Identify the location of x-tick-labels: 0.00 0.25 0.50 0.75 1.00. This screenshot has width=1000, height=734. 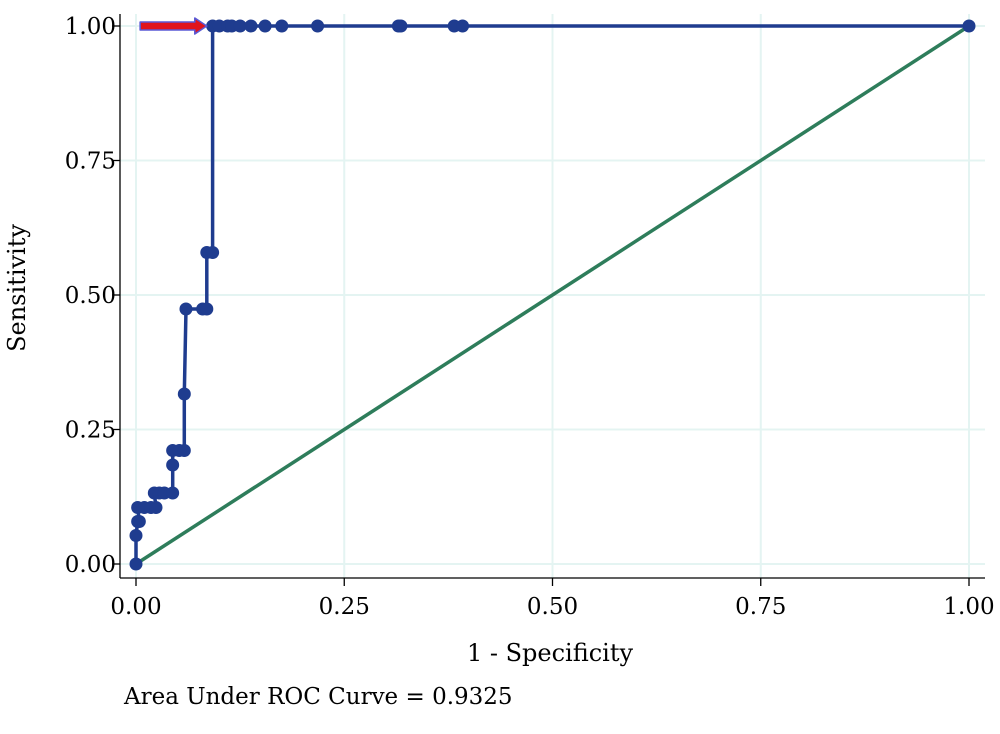
(552, 607).